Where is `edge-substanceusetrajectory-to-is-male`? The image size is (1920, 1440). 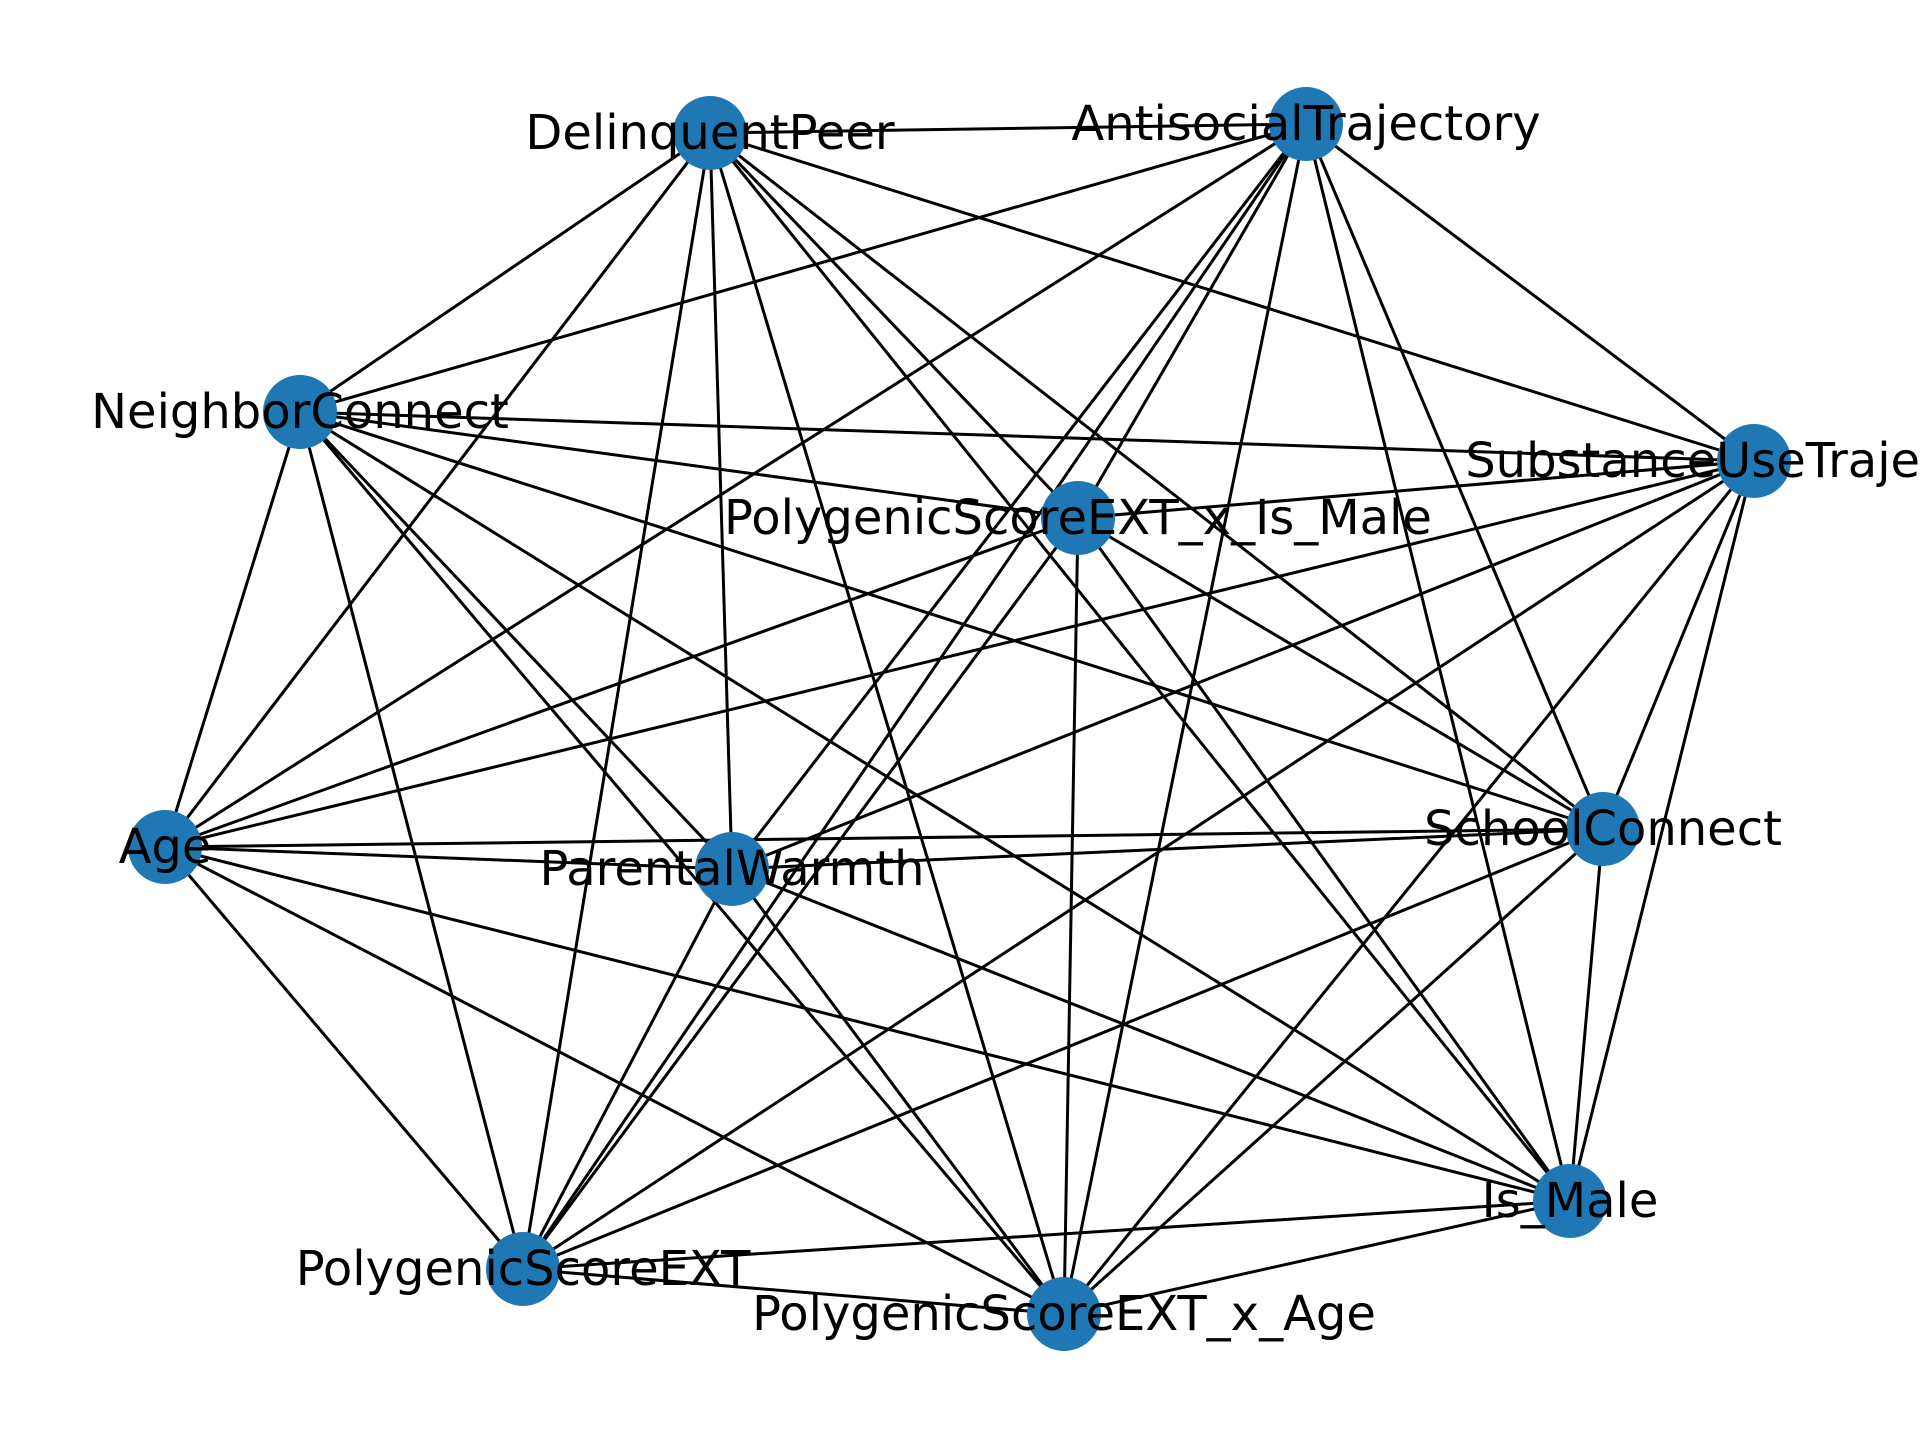 edge-substanceusetrajectory-to-is-male is located at coordinates (1662, 831).